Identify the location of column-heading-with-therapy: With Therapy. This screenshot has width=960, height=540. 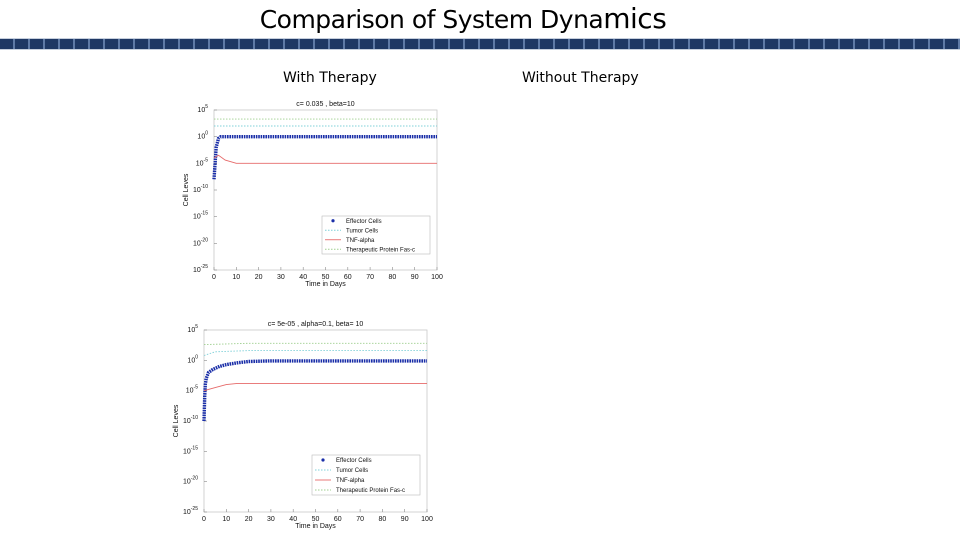
(330, 78).